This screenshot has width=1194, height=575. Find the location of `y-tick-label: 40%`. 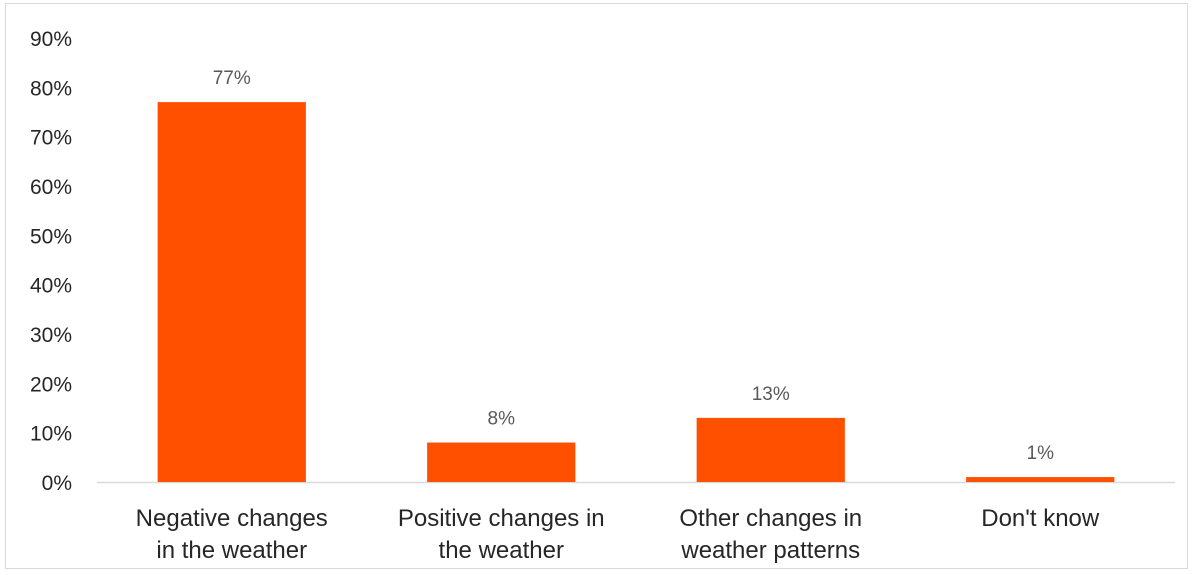

y-tick-label: 40% is located at coordinates (51, 286).